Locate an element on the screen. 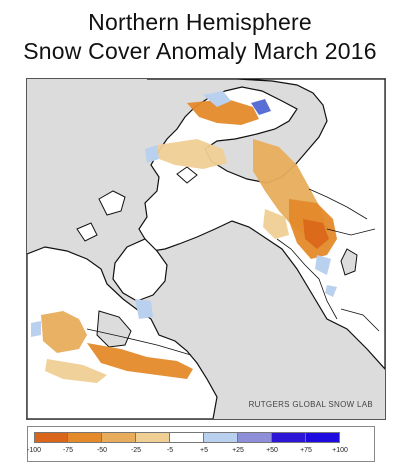  hudson-bay is located at coordinates (114, 329).